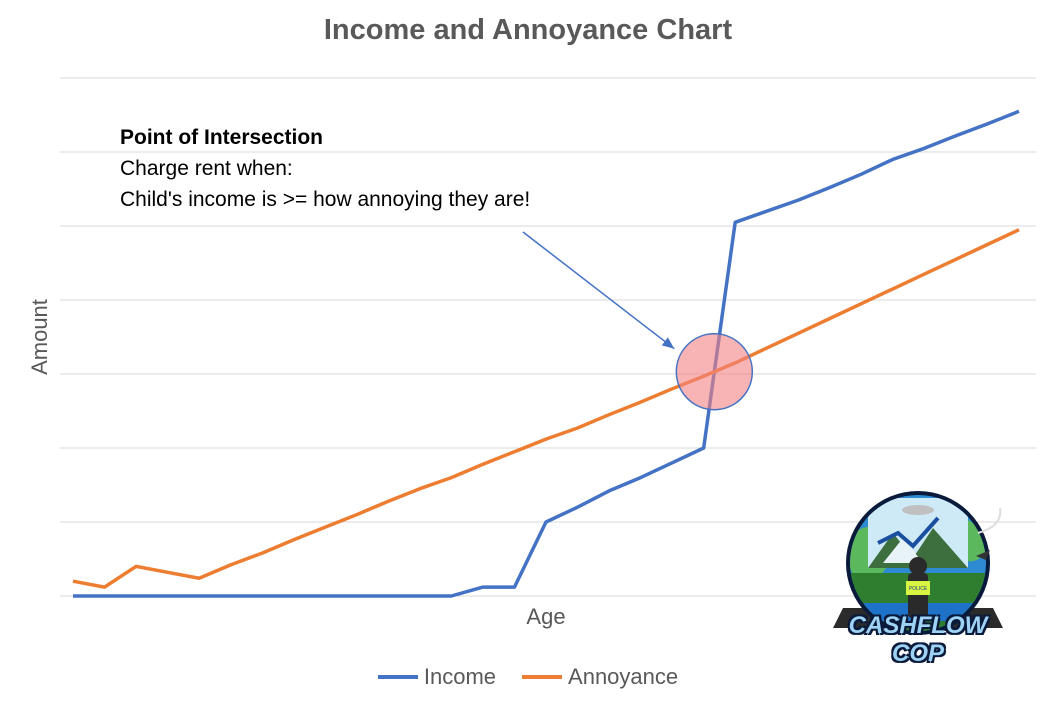 The height and width of the screenshot is (702, 1056). I want to click on annotation-marks, so click(638, 321).